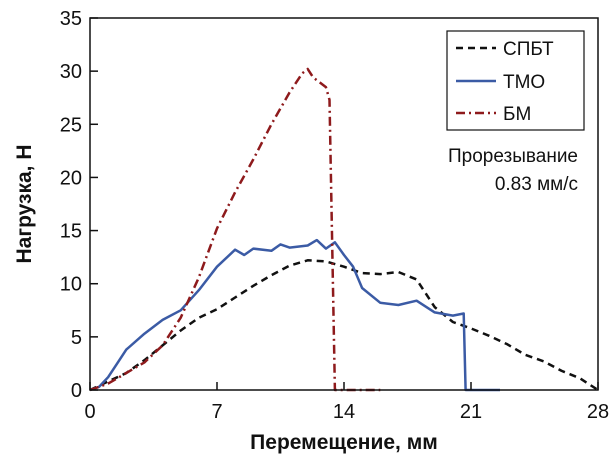 Image resolution: width=614 pixels, height=459 pixels. Describe the element at coordinates (528, 49) in the screenshot. I see `legend-label-spbt: СПБТ` at that location.